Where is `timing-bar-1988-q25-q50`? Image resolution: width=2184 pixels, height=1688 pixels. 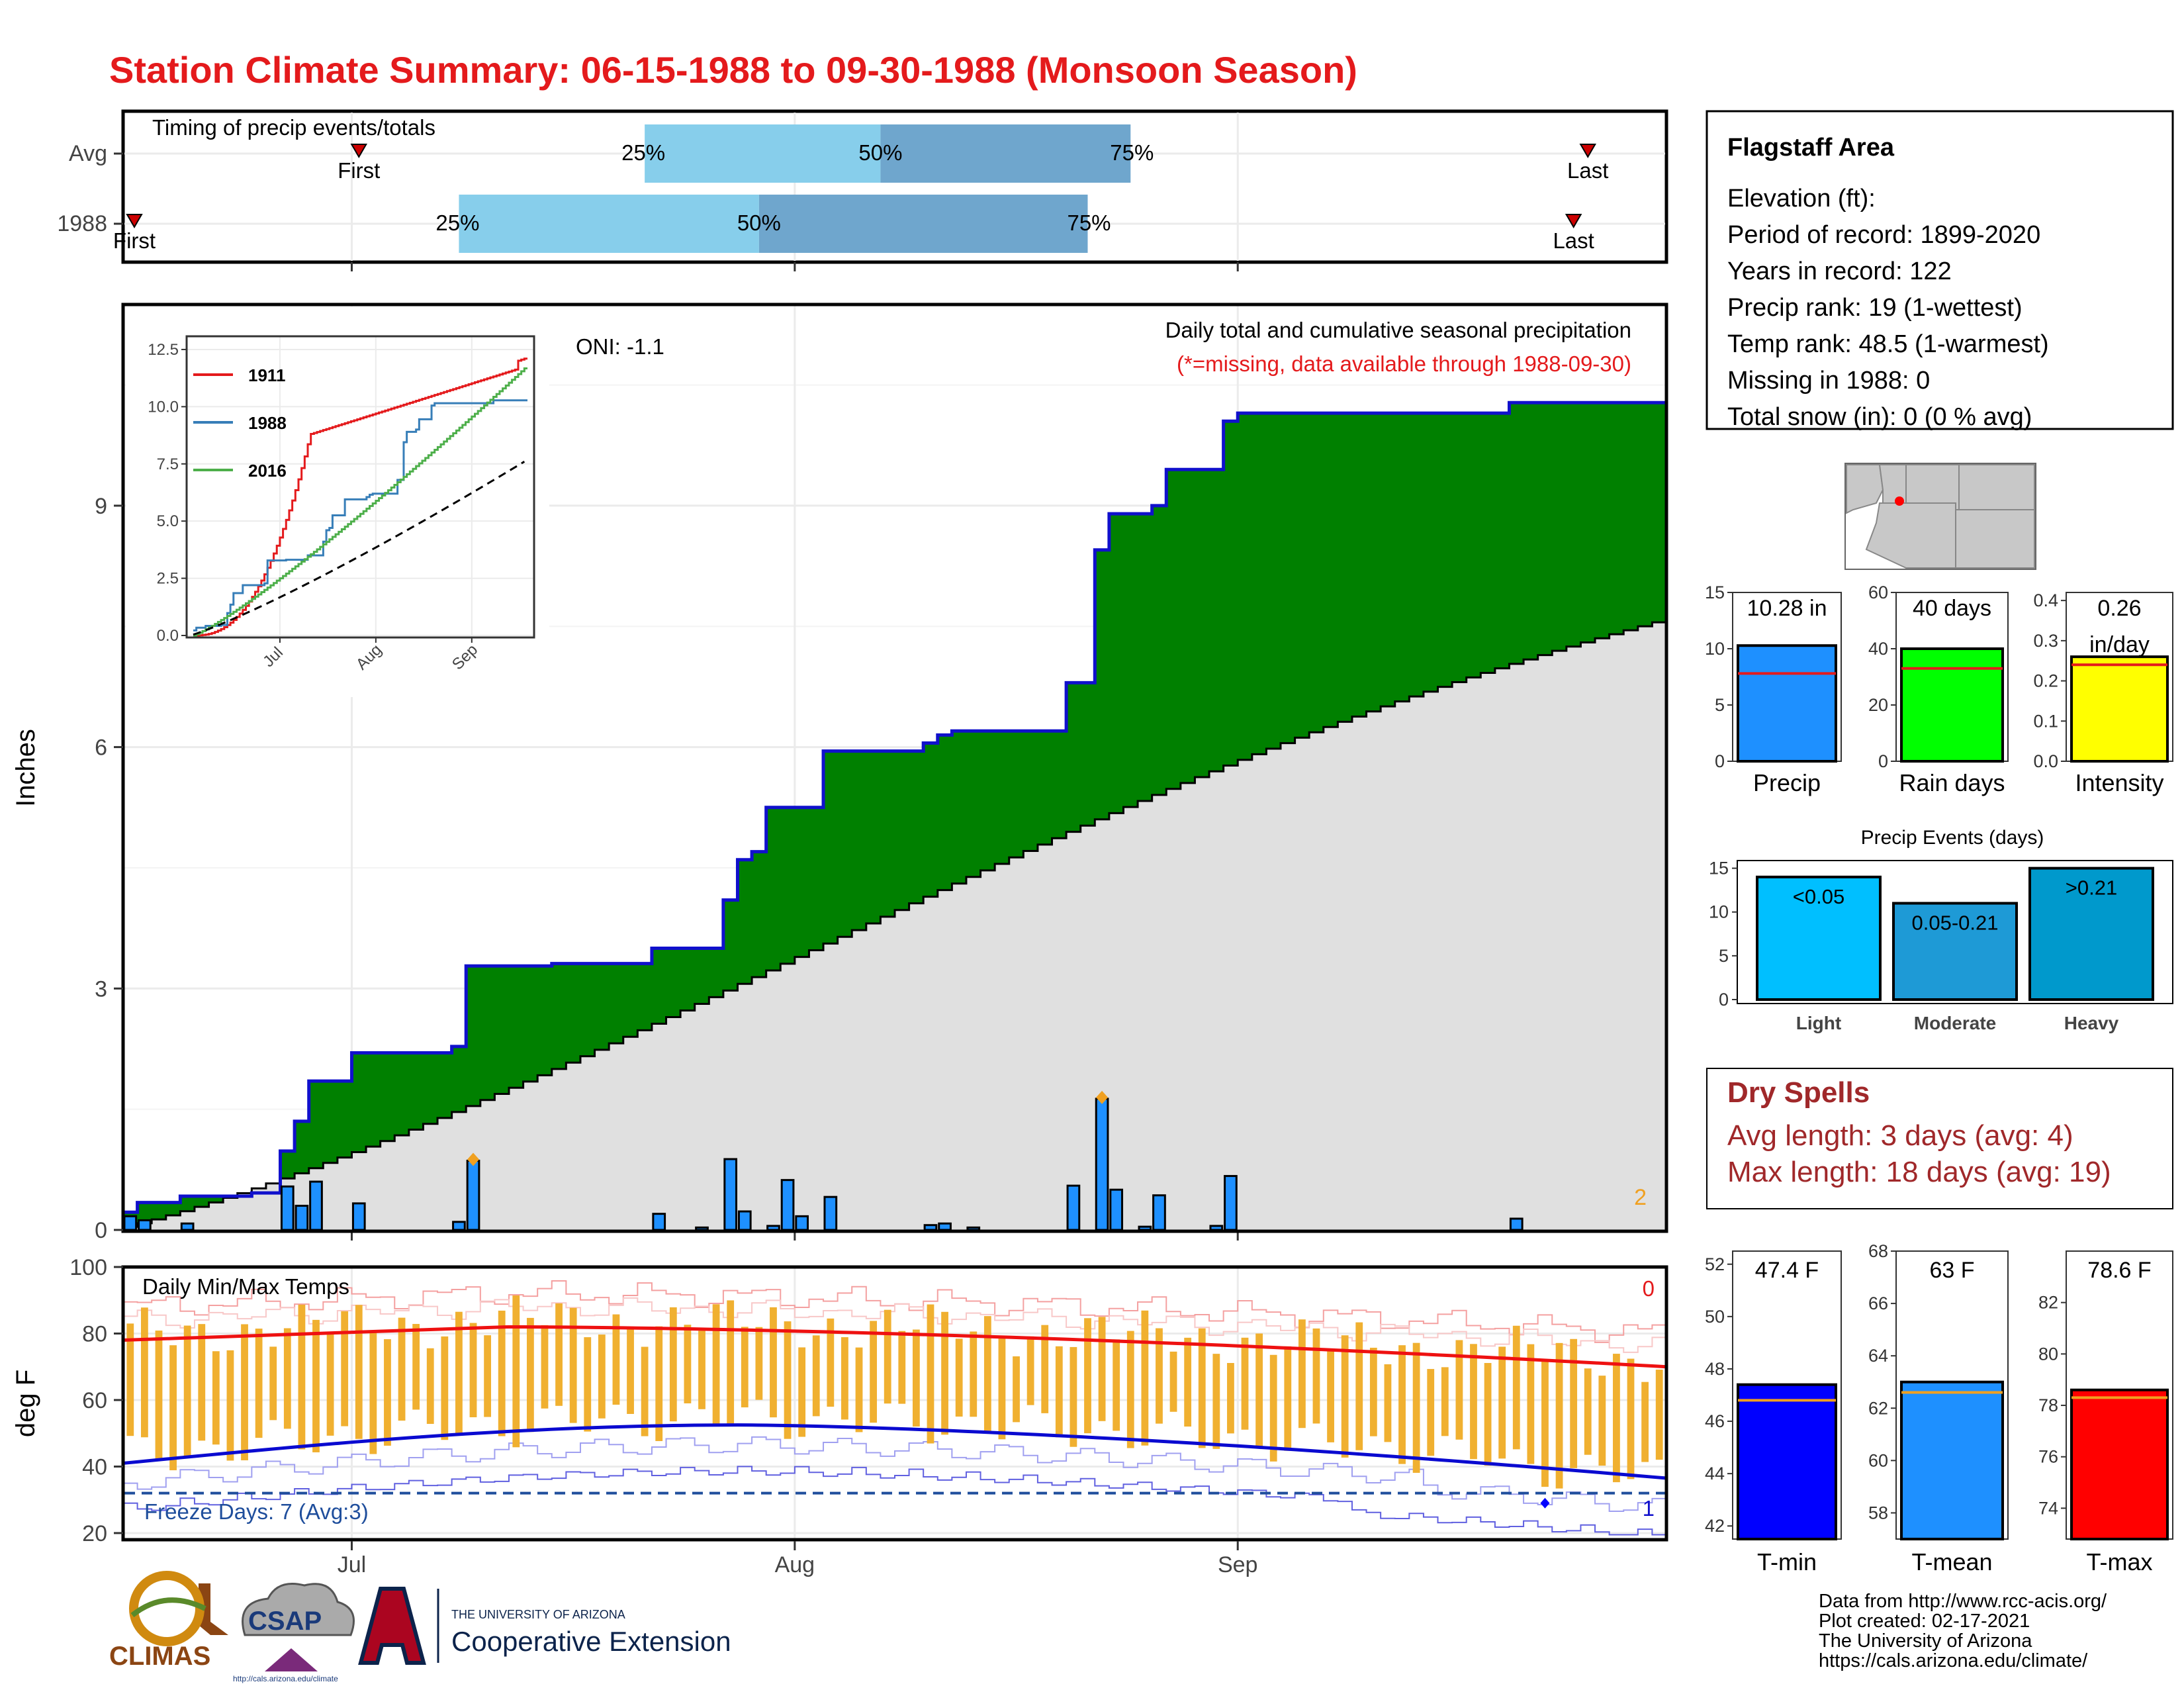 timing-bar-1988-q25-q50 is located at coordinates (609, 224).